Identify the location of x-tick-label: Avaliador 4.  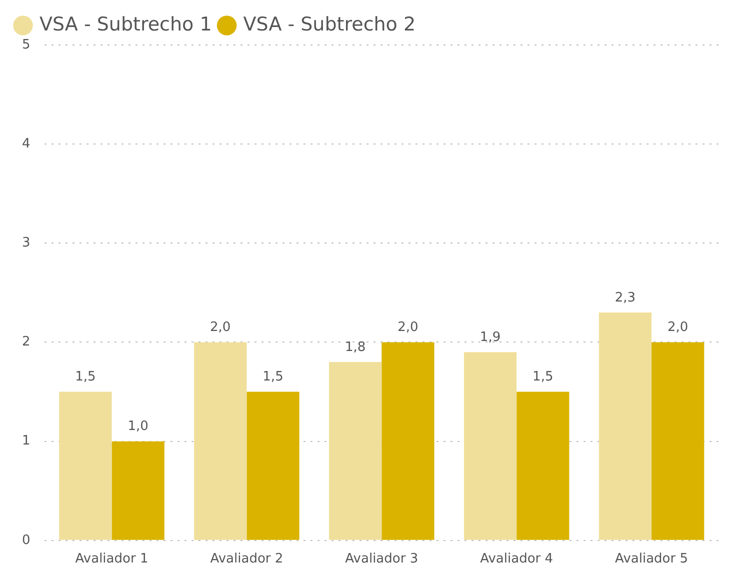
(517, 559).